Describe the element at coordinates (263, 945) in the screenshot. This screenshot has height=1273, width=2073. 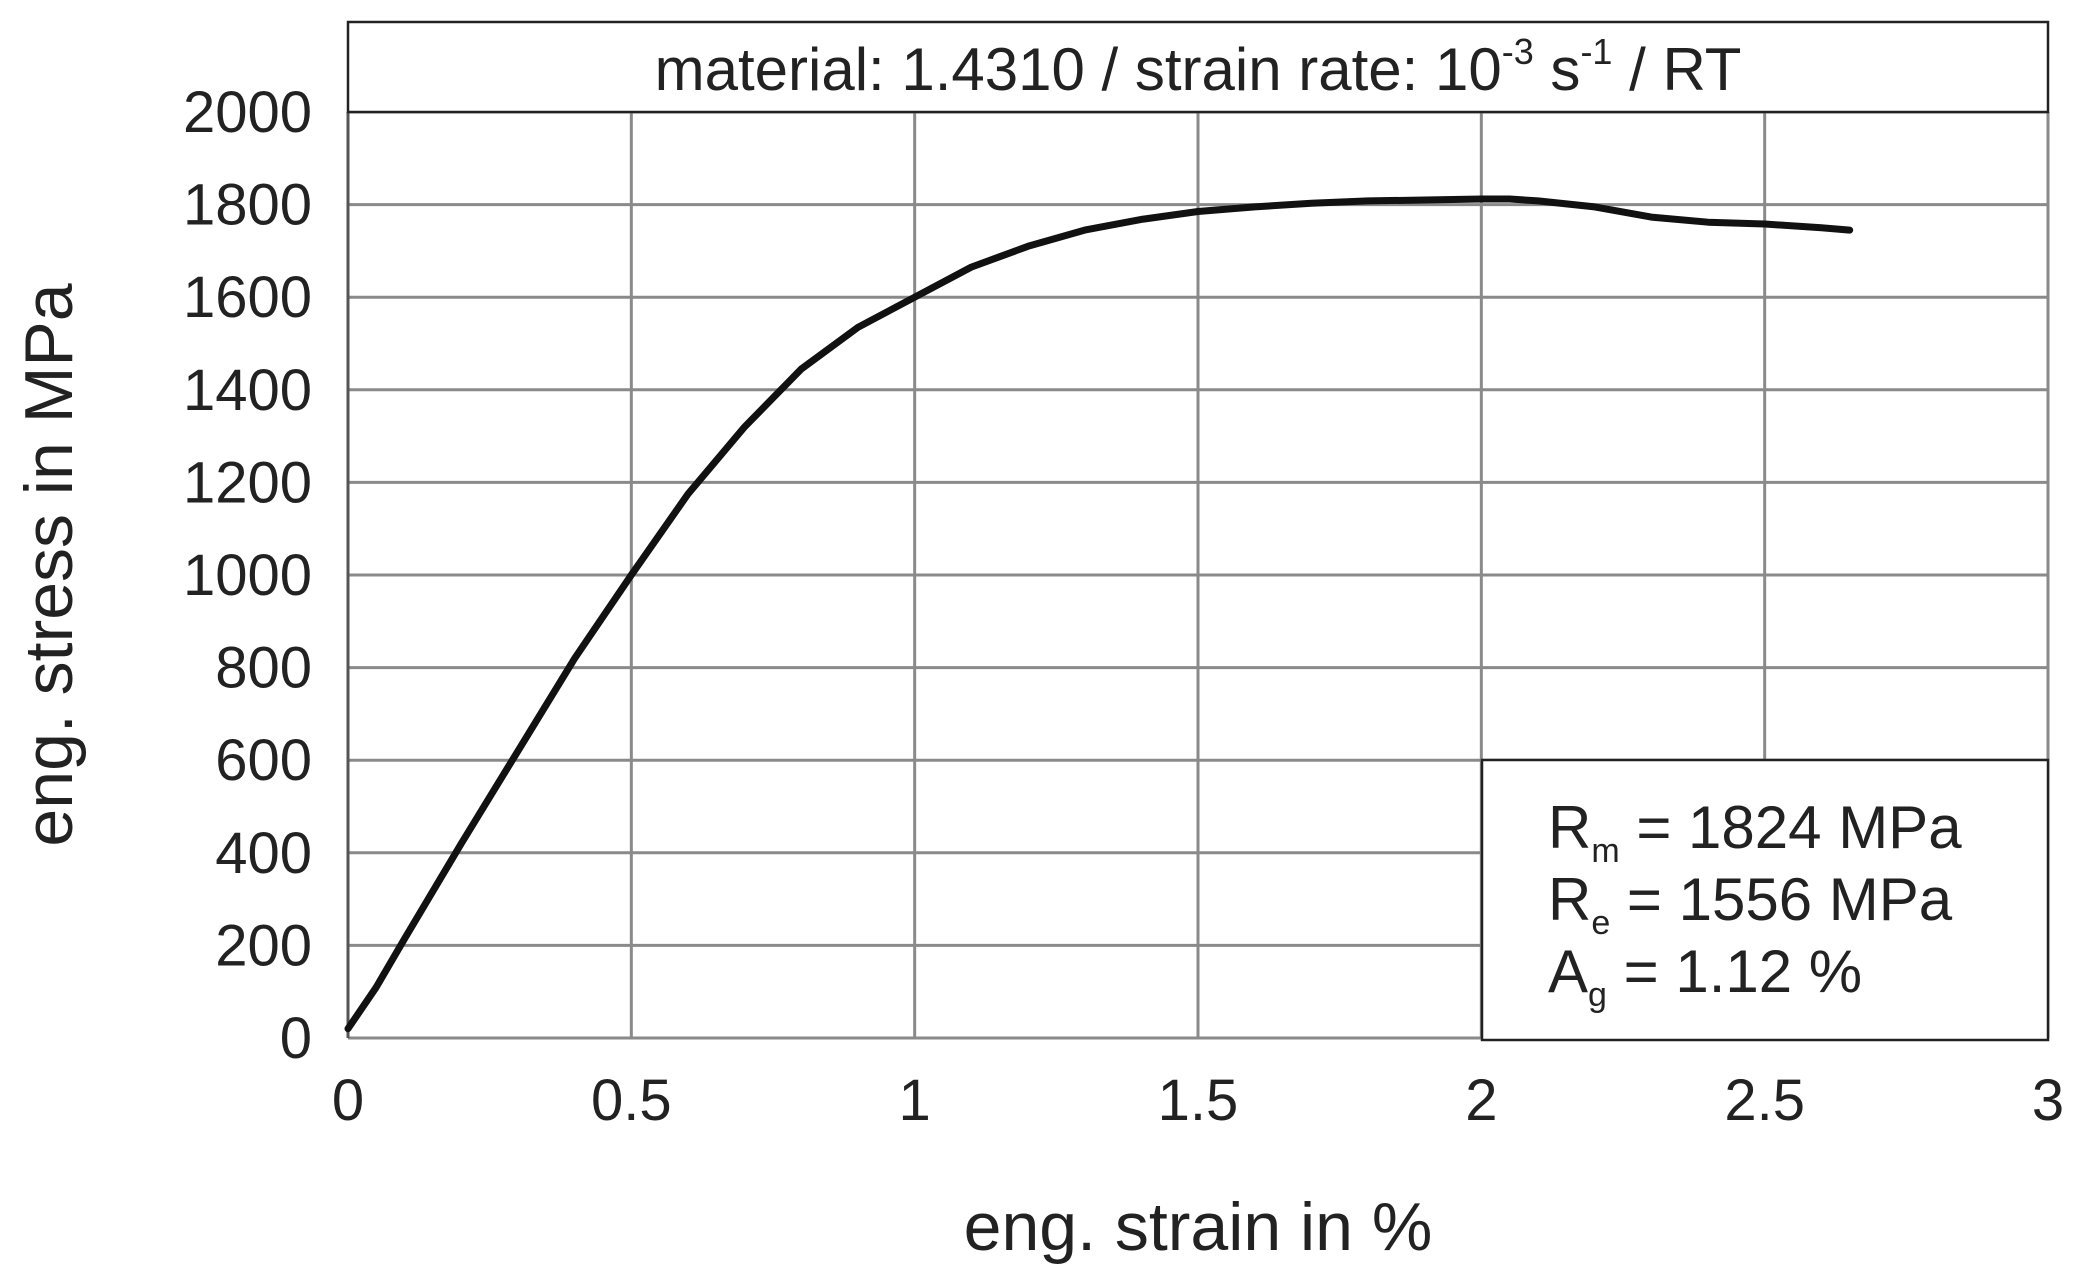
I see `y-tick-label: 200` at that location.